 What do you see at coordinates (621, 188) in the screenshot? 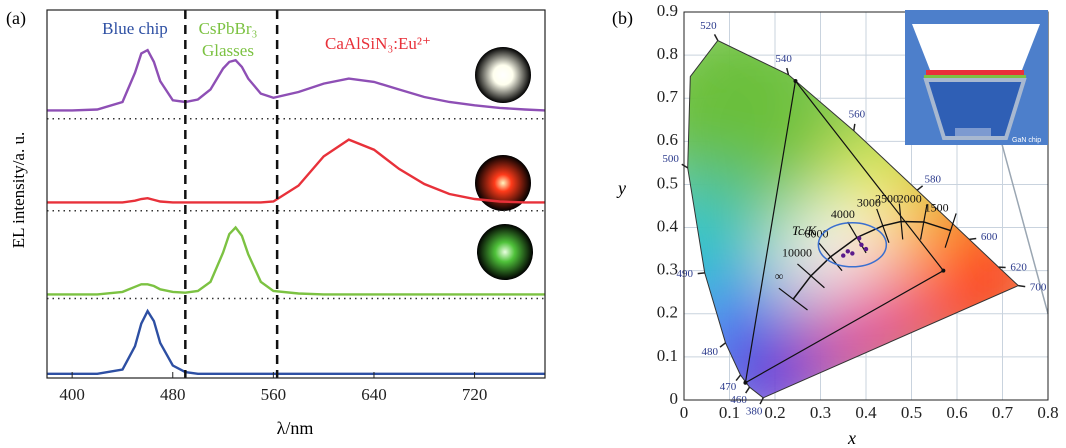
I see `y-axis-label: y` at bounding box center [621, 188].